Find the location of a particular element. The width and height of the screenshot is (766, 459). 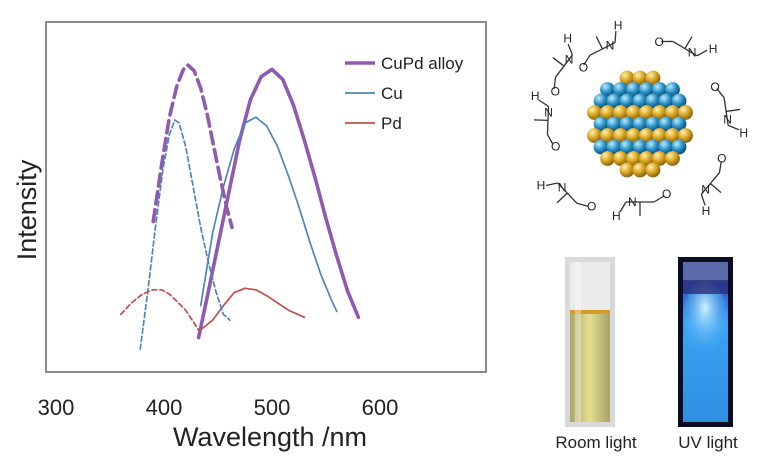

uv-light-caption: UV light is located at coordinates (708, 442).